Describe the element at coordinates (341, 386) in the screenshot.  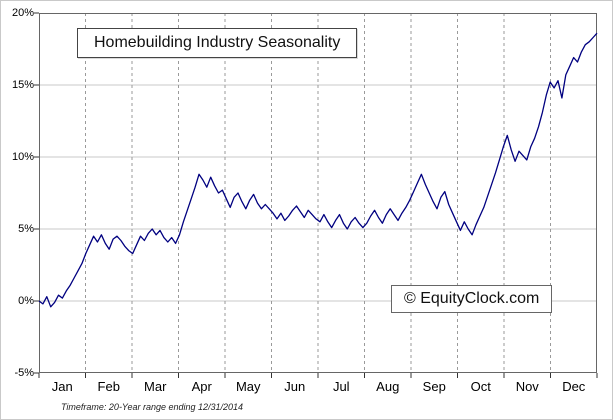
I see `x-axis-month-label: Jul` at that location.